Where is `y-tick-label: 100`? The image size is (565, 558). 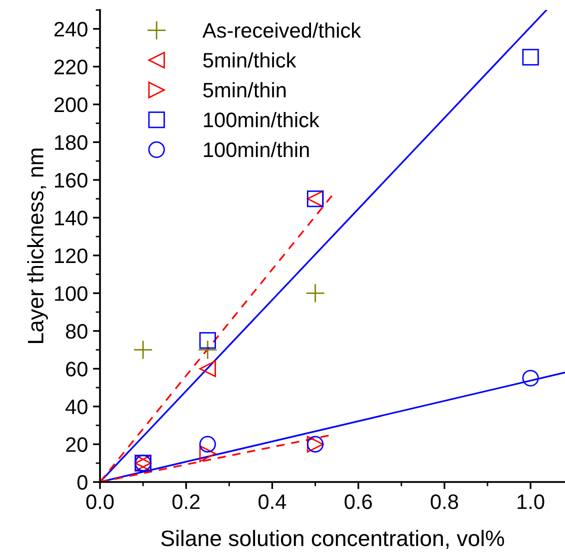
y-tick-label: 100 is located at coordinates (71, 293).